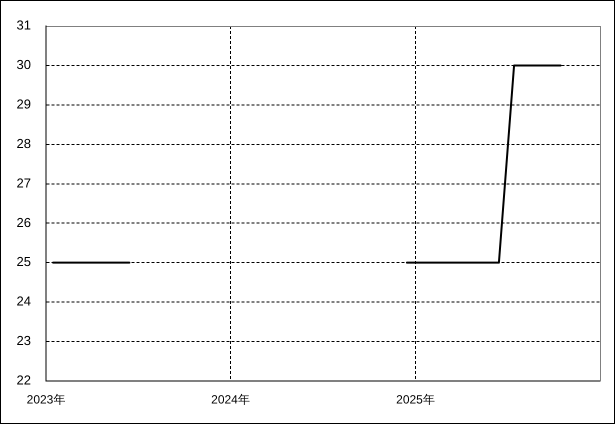 This screenshot has height=424, width=615. I want to click on y-tick-label: 30, so click(23, 64).